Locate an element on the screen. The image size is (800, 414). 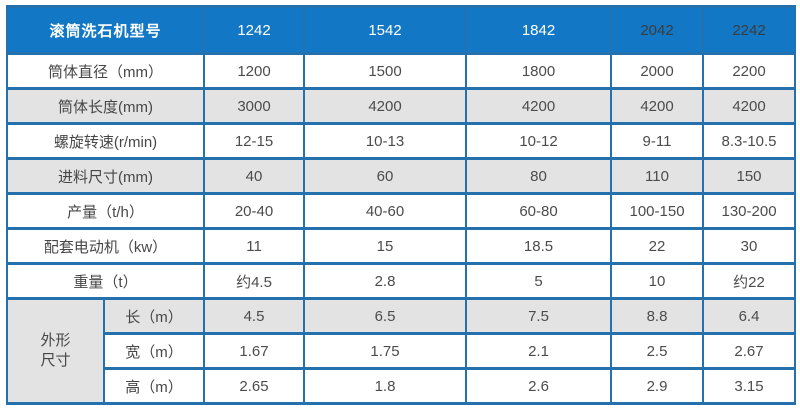
row-label: 宽（m） is located at coordinates (154, 351).